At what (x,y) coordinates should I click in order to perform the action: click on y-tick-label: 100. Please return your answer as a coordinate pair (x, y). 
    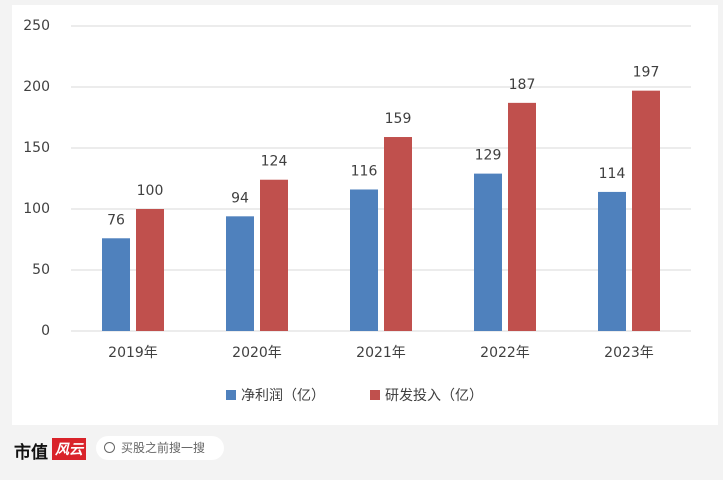
    Looking at the image, I should click on (36, 209).